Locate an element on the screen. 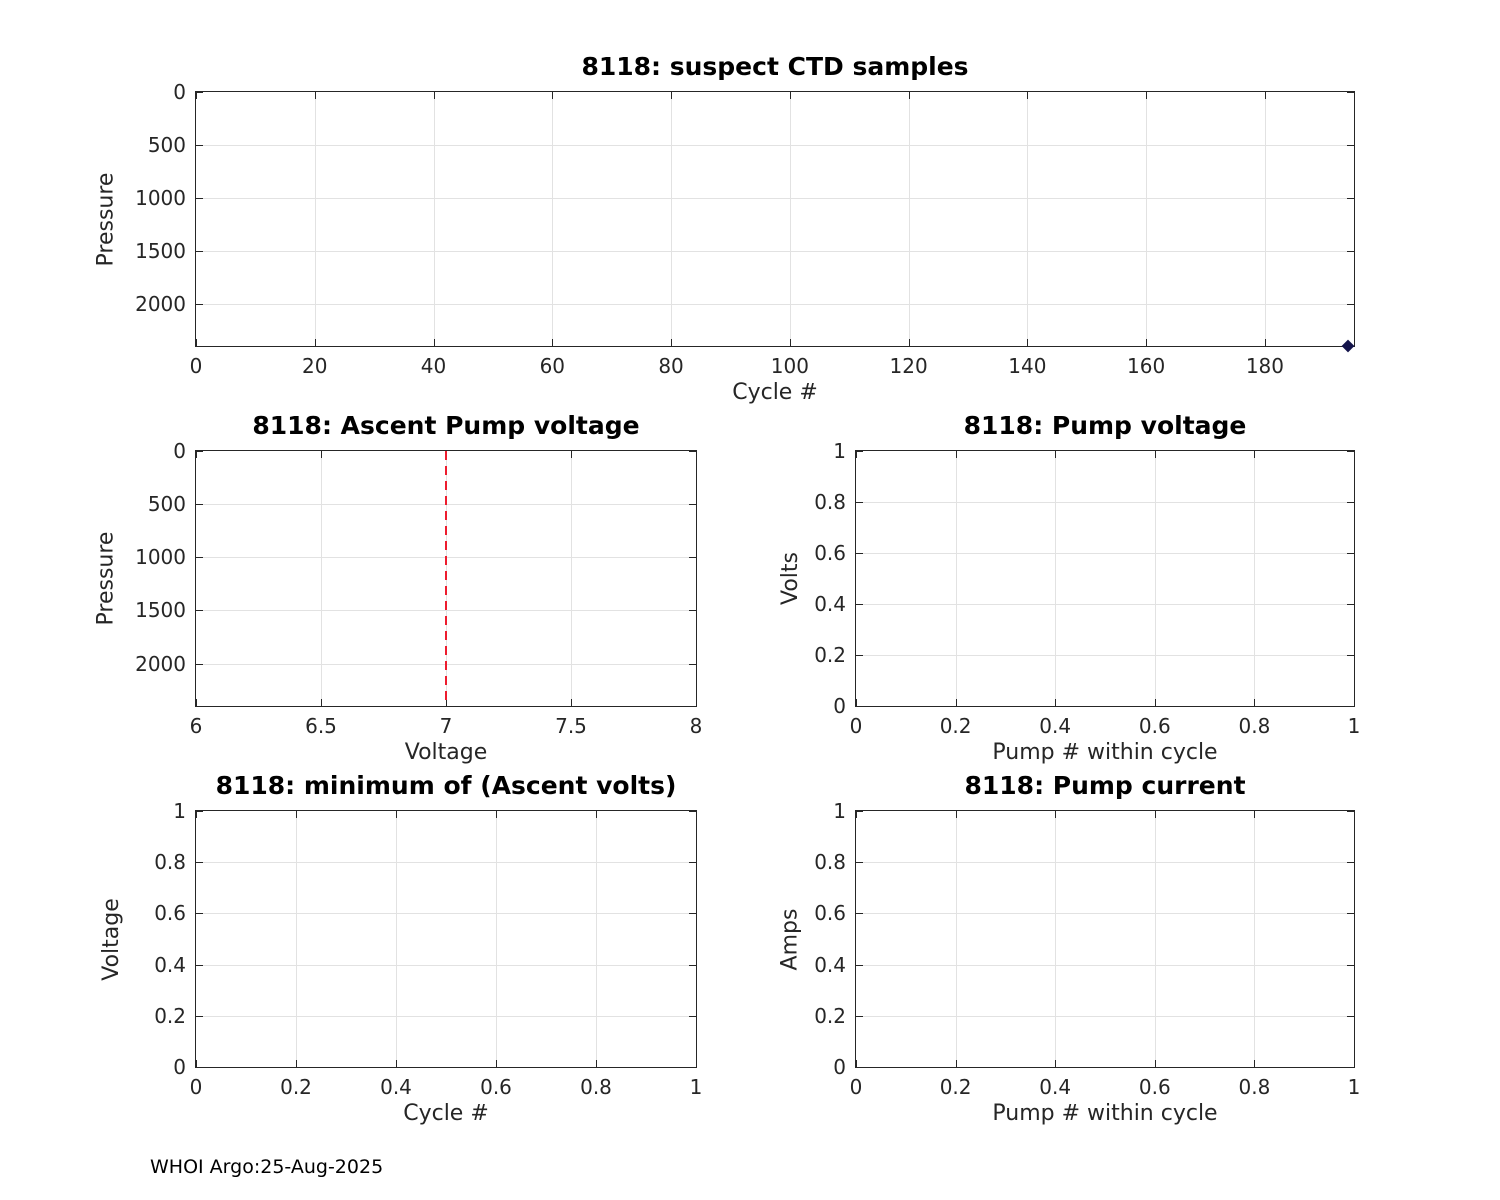 The image size is (1500, 1200). y-tick-label: 0.8 is located at coordinates (170, 862).